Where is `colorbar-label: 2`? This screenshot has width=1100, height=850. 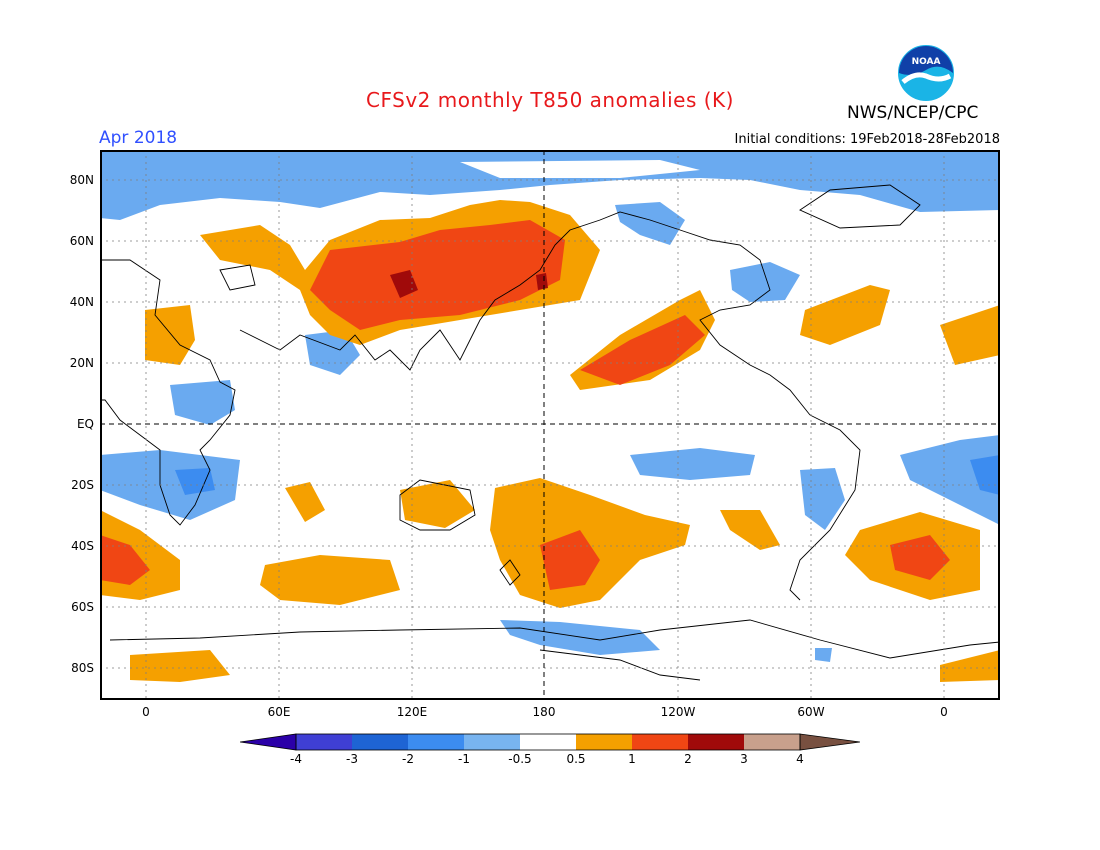 colorbar-label: 2 is located at coordinates (688, 759).